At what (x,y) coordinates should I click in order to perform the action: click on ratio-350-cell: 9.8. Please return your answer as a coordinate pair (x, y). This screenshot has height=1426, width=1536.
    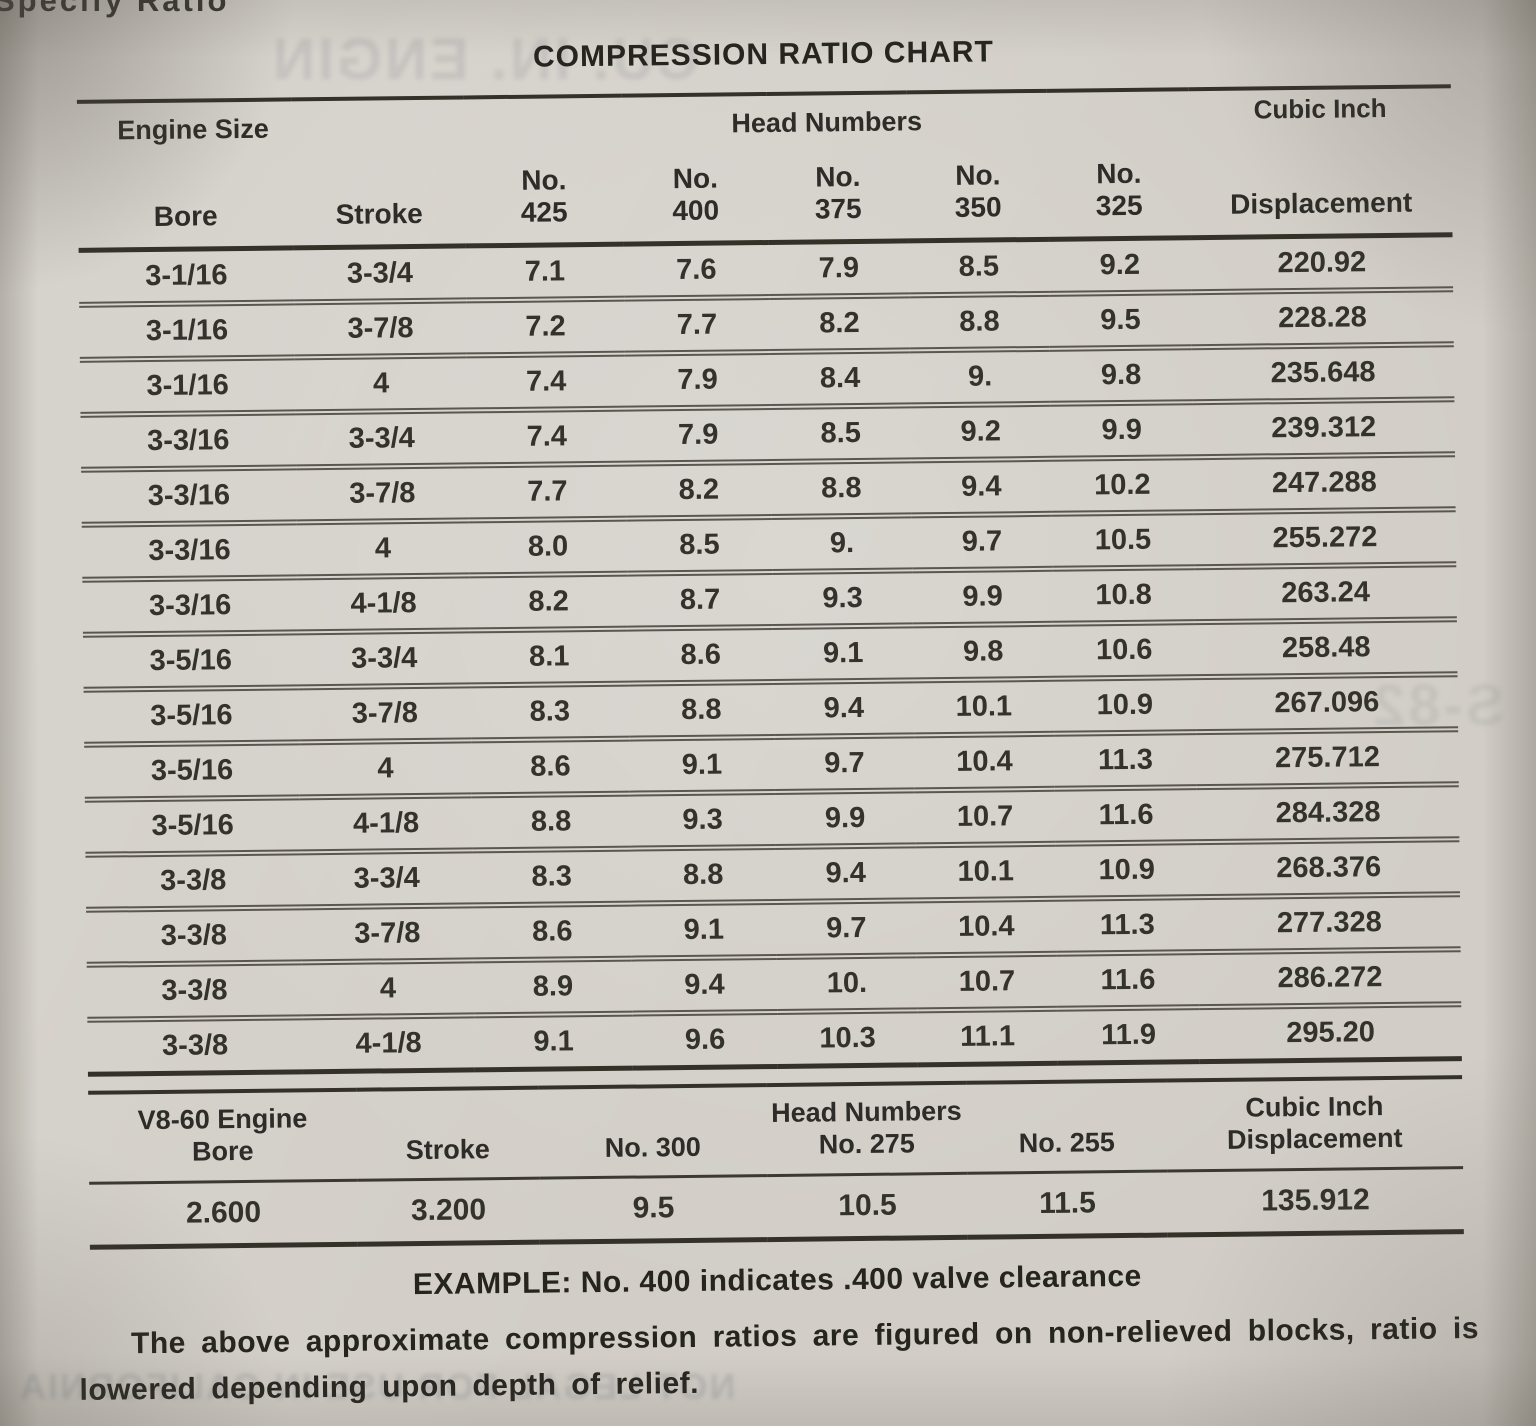
    Looking at the image, I should click on (983, 652).